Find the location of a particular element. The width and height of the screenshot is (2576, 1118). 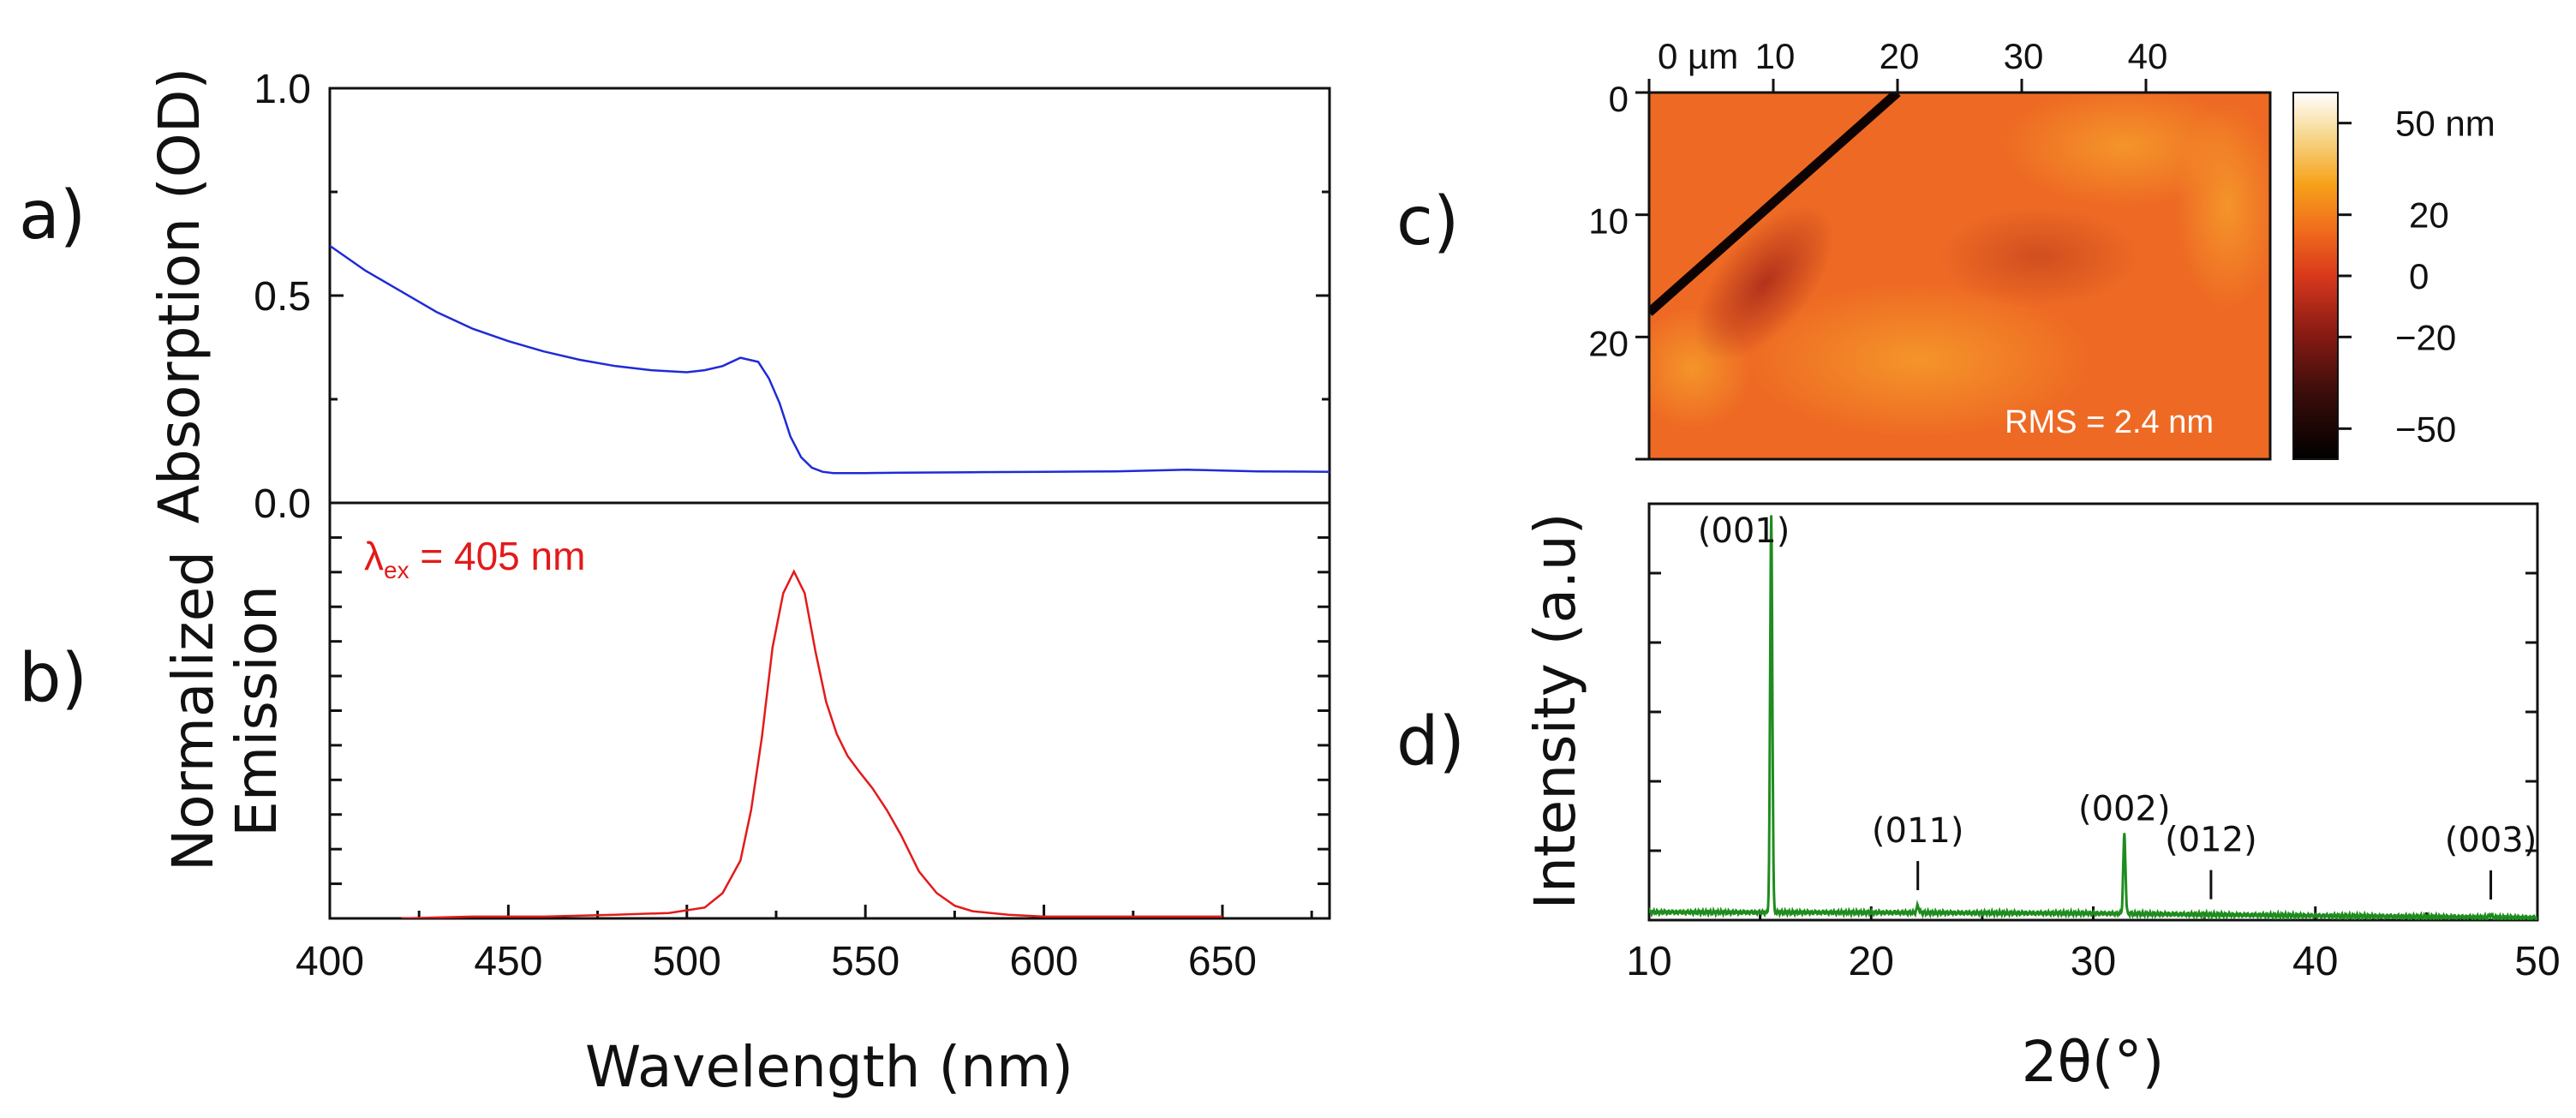

colorbar-tick-label: 50 nm is located at coordinates (2445, 124).